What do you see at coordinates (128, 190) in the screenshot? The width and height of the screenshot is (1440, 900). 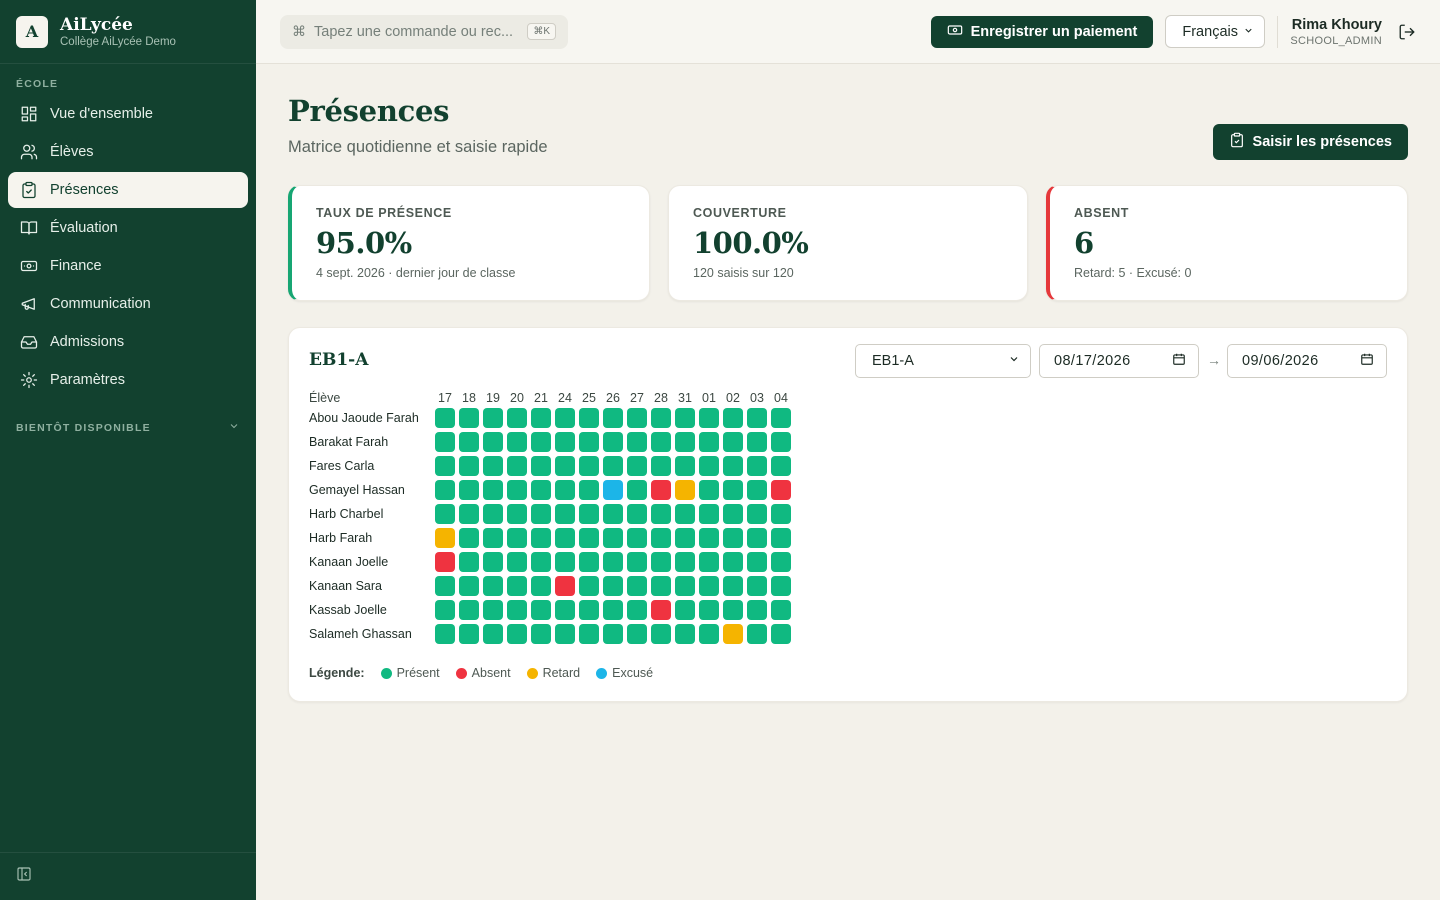 I see `sidebar-item-attendance: Présences` at bounding box center [128, 190].